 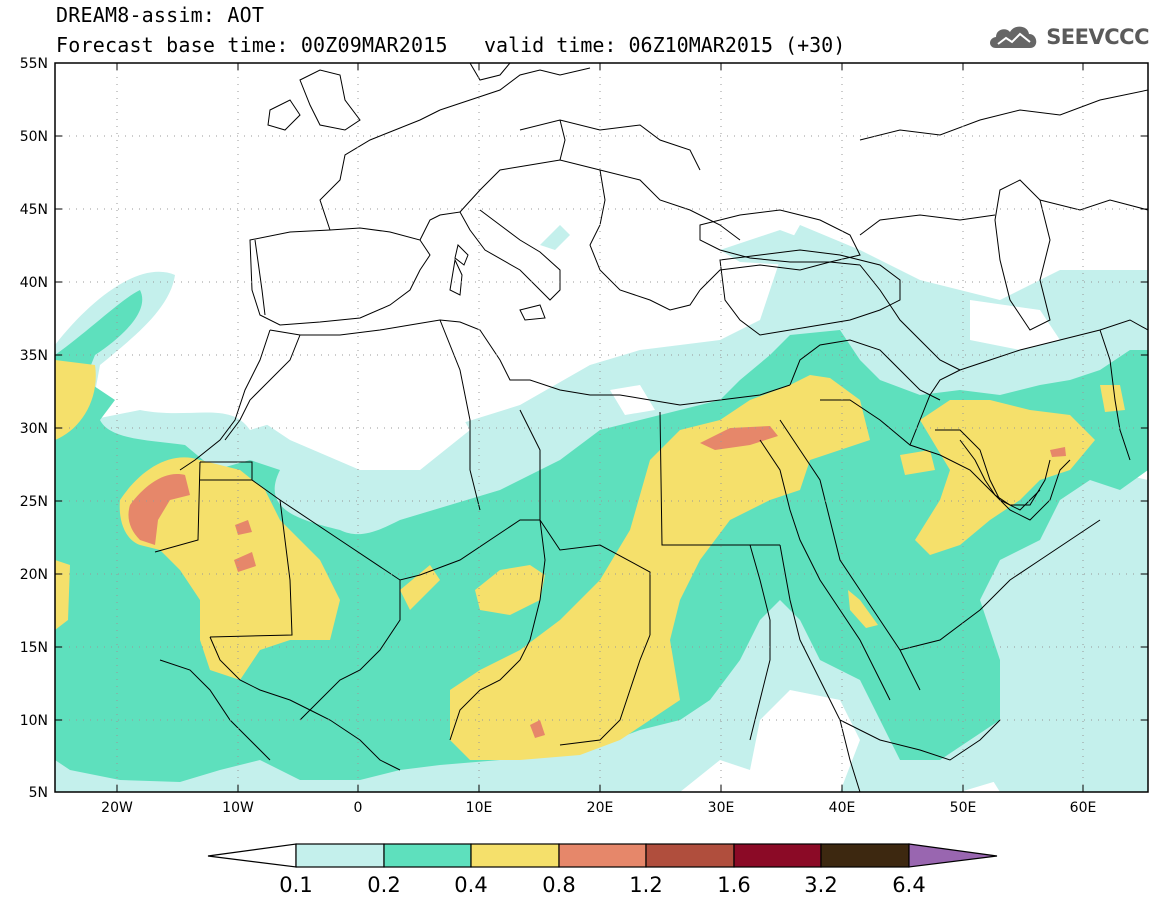 I want to click on lon-label: 50E, so click(x=963, y=808).